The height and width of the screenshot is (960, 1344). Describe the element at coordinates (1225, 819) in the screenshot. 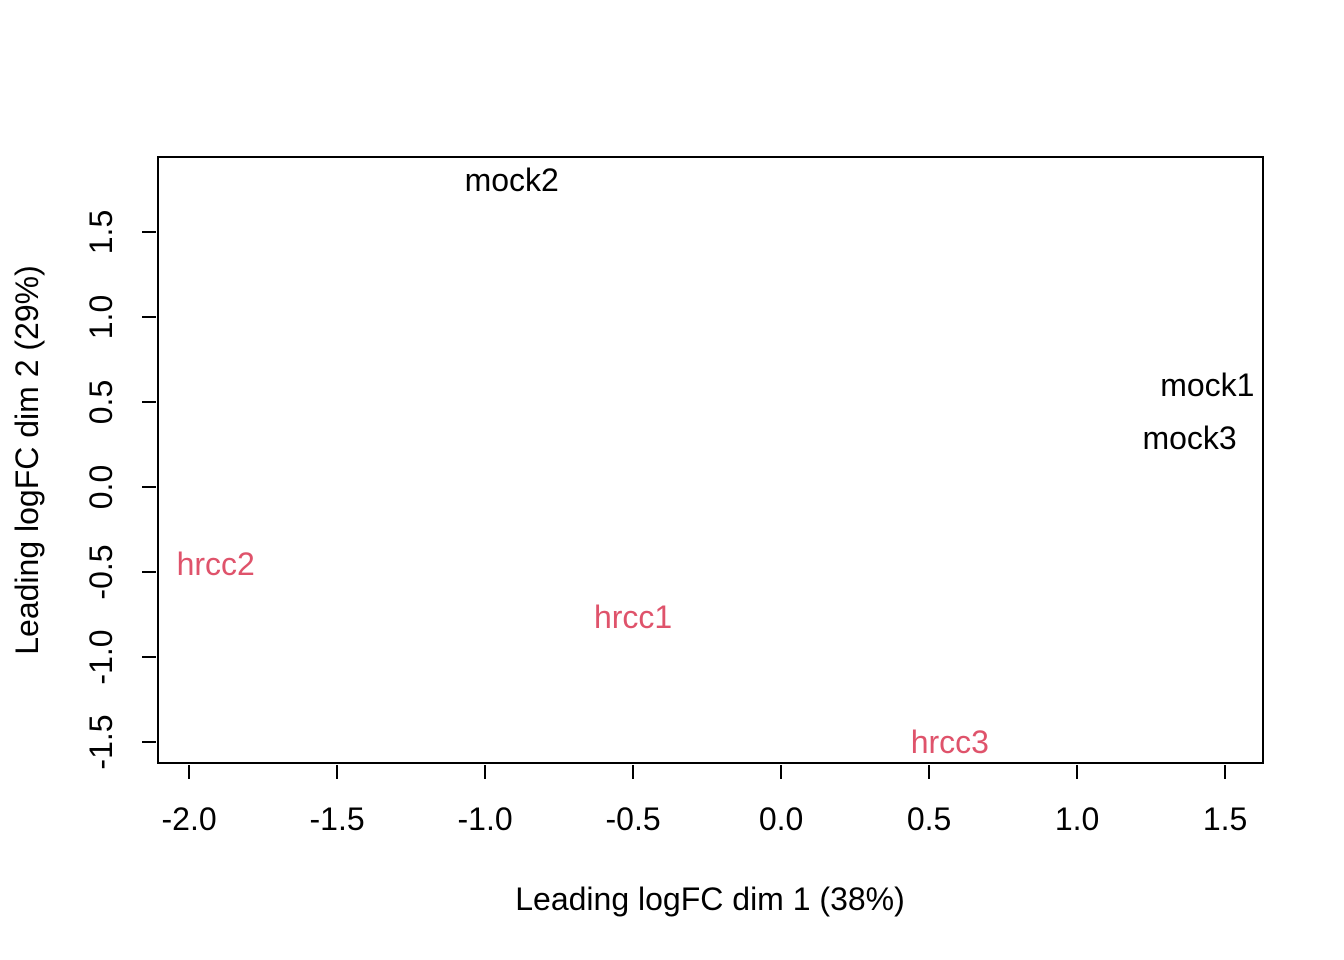

I see `x-axis-tick-label: 1.5` at that location.